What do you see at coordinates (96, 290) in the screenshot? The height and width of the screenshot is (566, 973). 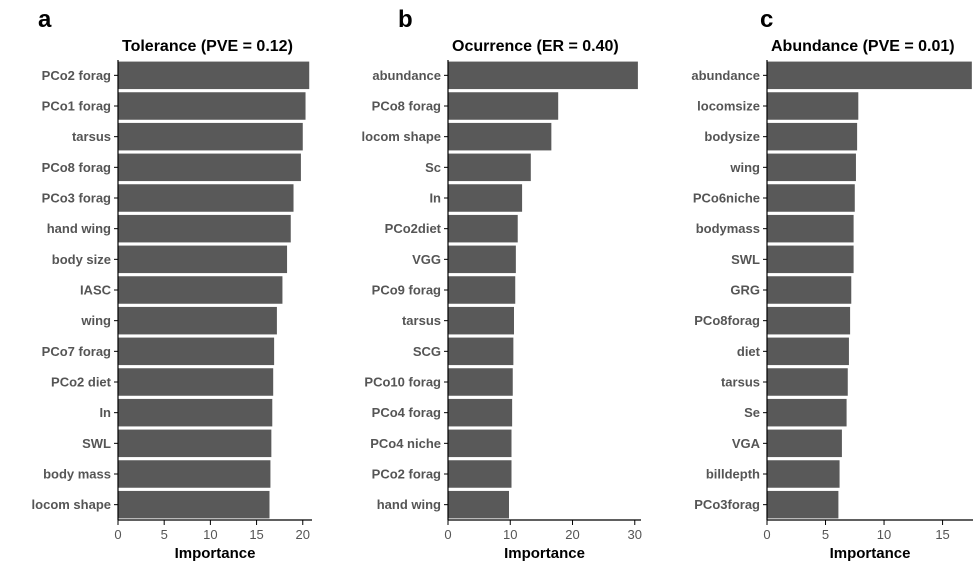 I see `category-label: IASC` at bounding box center [96, 290].